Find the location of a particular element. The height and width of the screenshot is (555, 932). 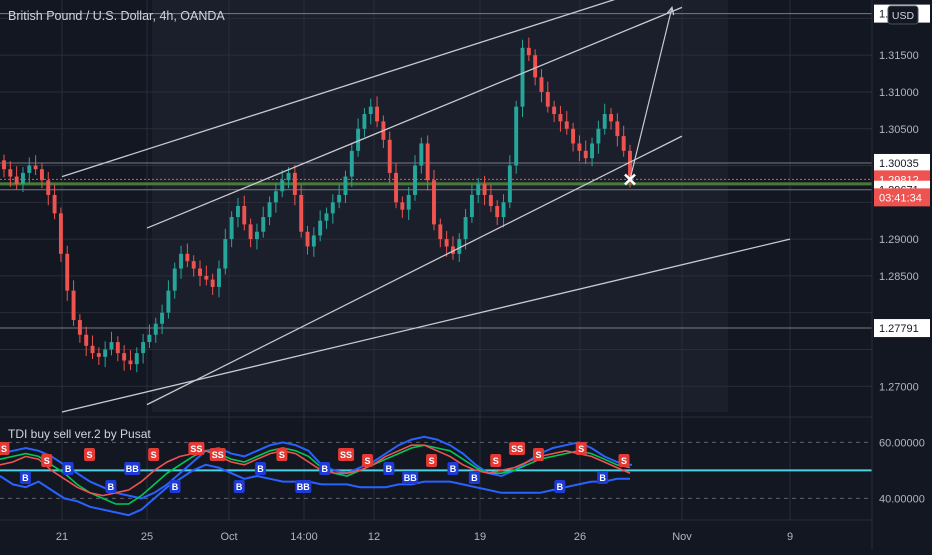

time-tick-label: 25 is located at coordinates (147, 537).